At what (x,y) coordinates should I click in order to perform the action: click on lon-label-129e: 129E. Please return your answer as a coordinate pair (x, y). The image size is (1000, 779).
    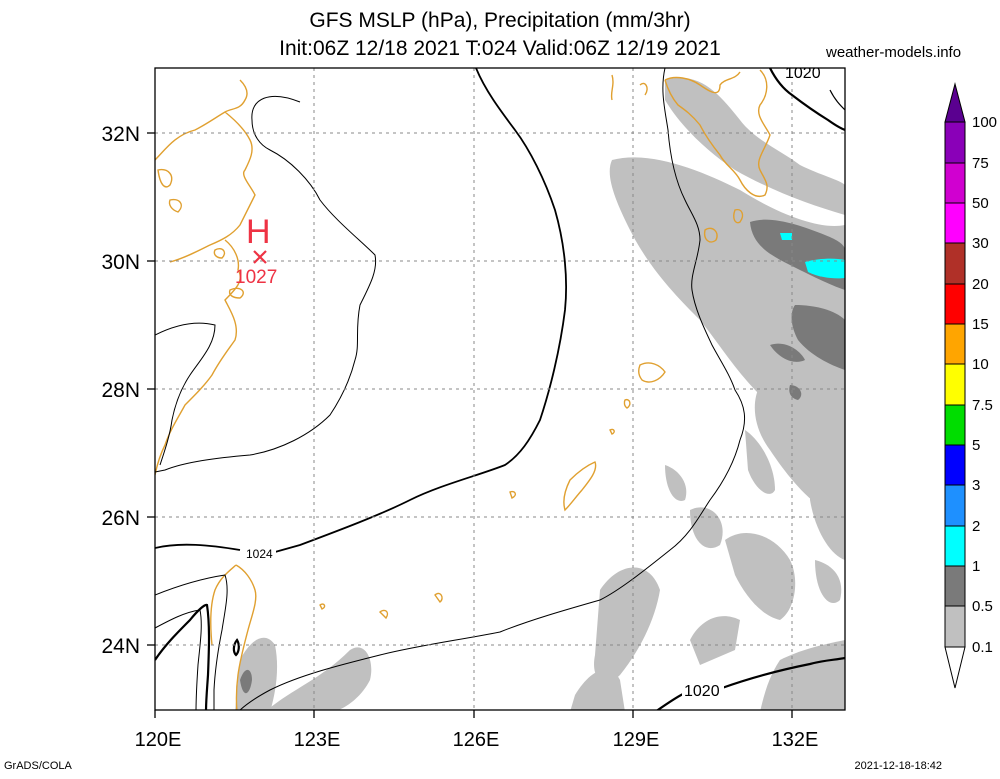
    Looking at the image, I should click on (636, 740).